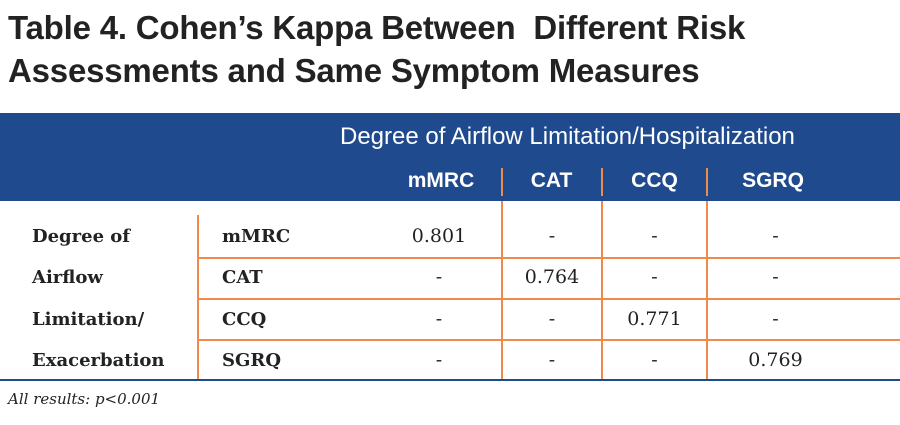 This screenshot has width=900, height=425. What do you see at coordinates (244, 319) in the screenshot?
I see `row-label-ccq: CCQ` at bounding box center [244, 319].